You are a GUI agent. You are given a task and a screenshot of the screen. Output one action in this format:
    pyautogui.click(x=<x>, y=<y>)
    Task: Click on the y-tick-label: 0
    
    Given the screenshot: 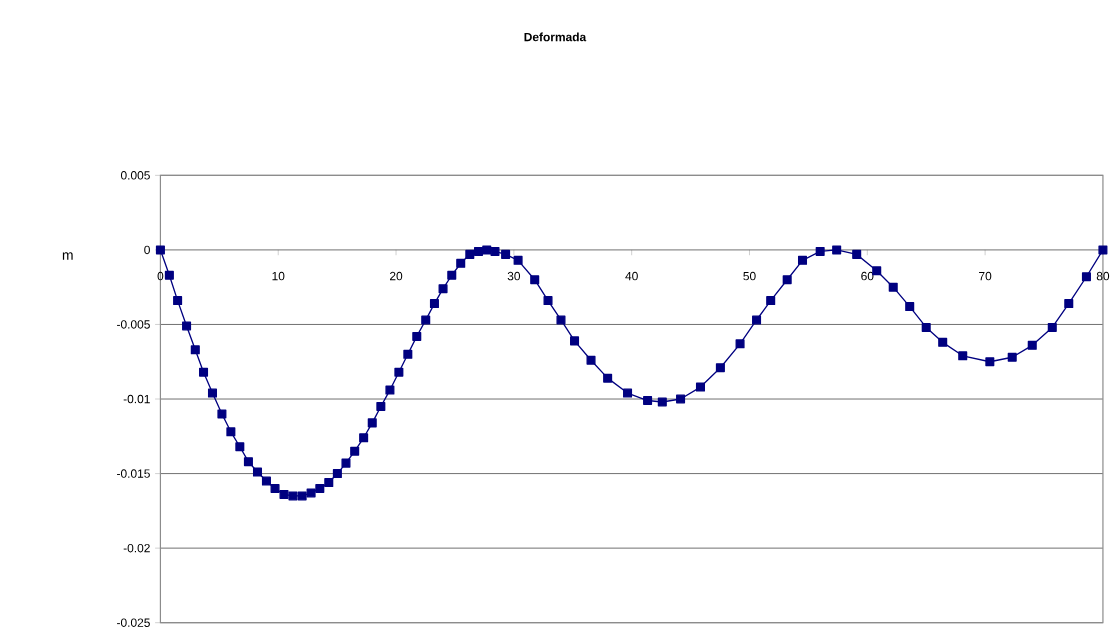 What is the action you would take?
    pyautogui.click(x=147, y=250)
    